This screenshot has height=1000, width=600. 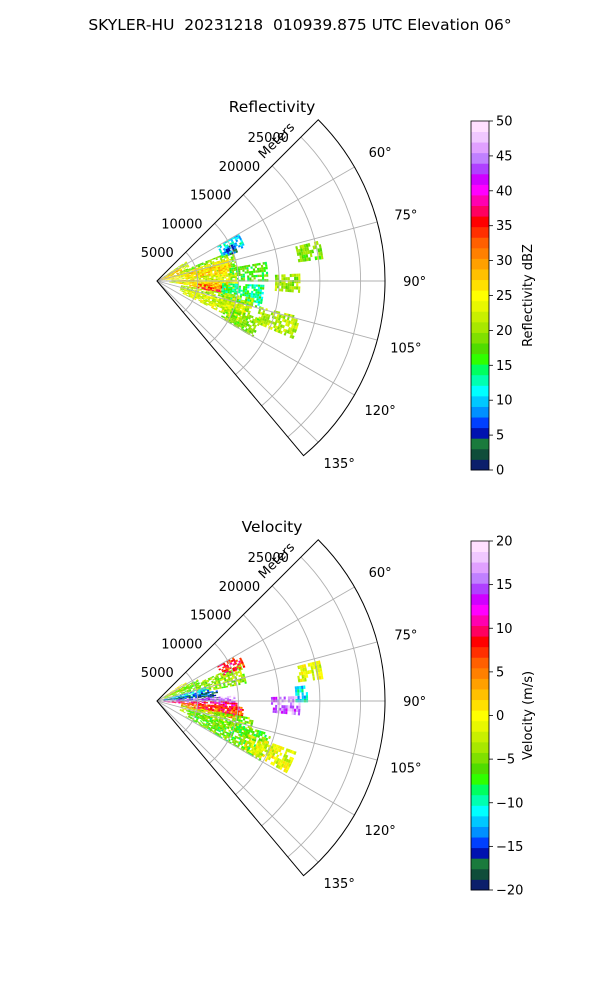 I want to click on colorbar-tick-label: 5, so click(x=500, y=672).